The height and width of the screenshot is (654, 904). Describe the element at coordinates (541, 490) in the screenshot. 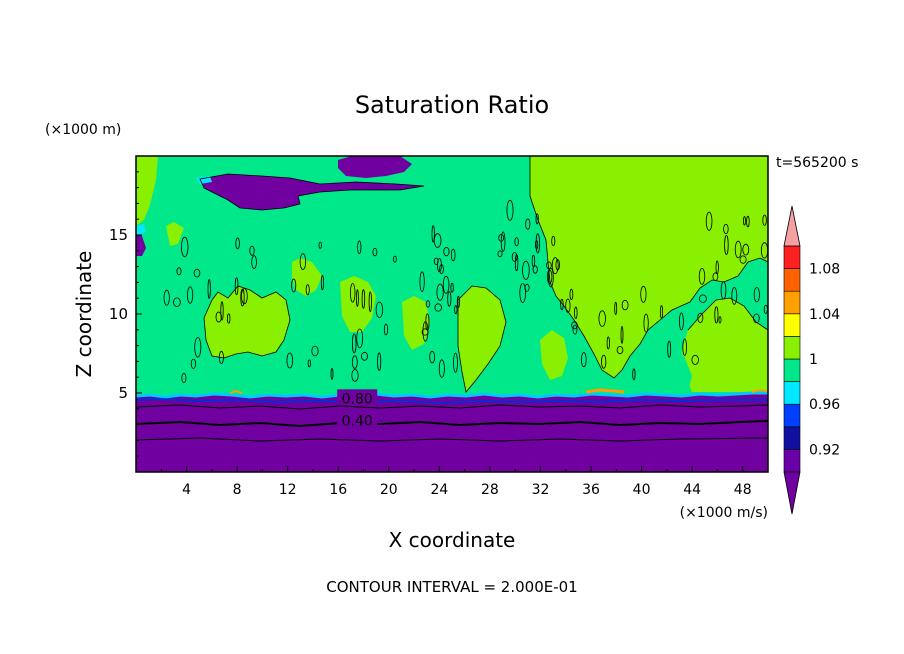

I see `x-tick-label: 32` at that location.